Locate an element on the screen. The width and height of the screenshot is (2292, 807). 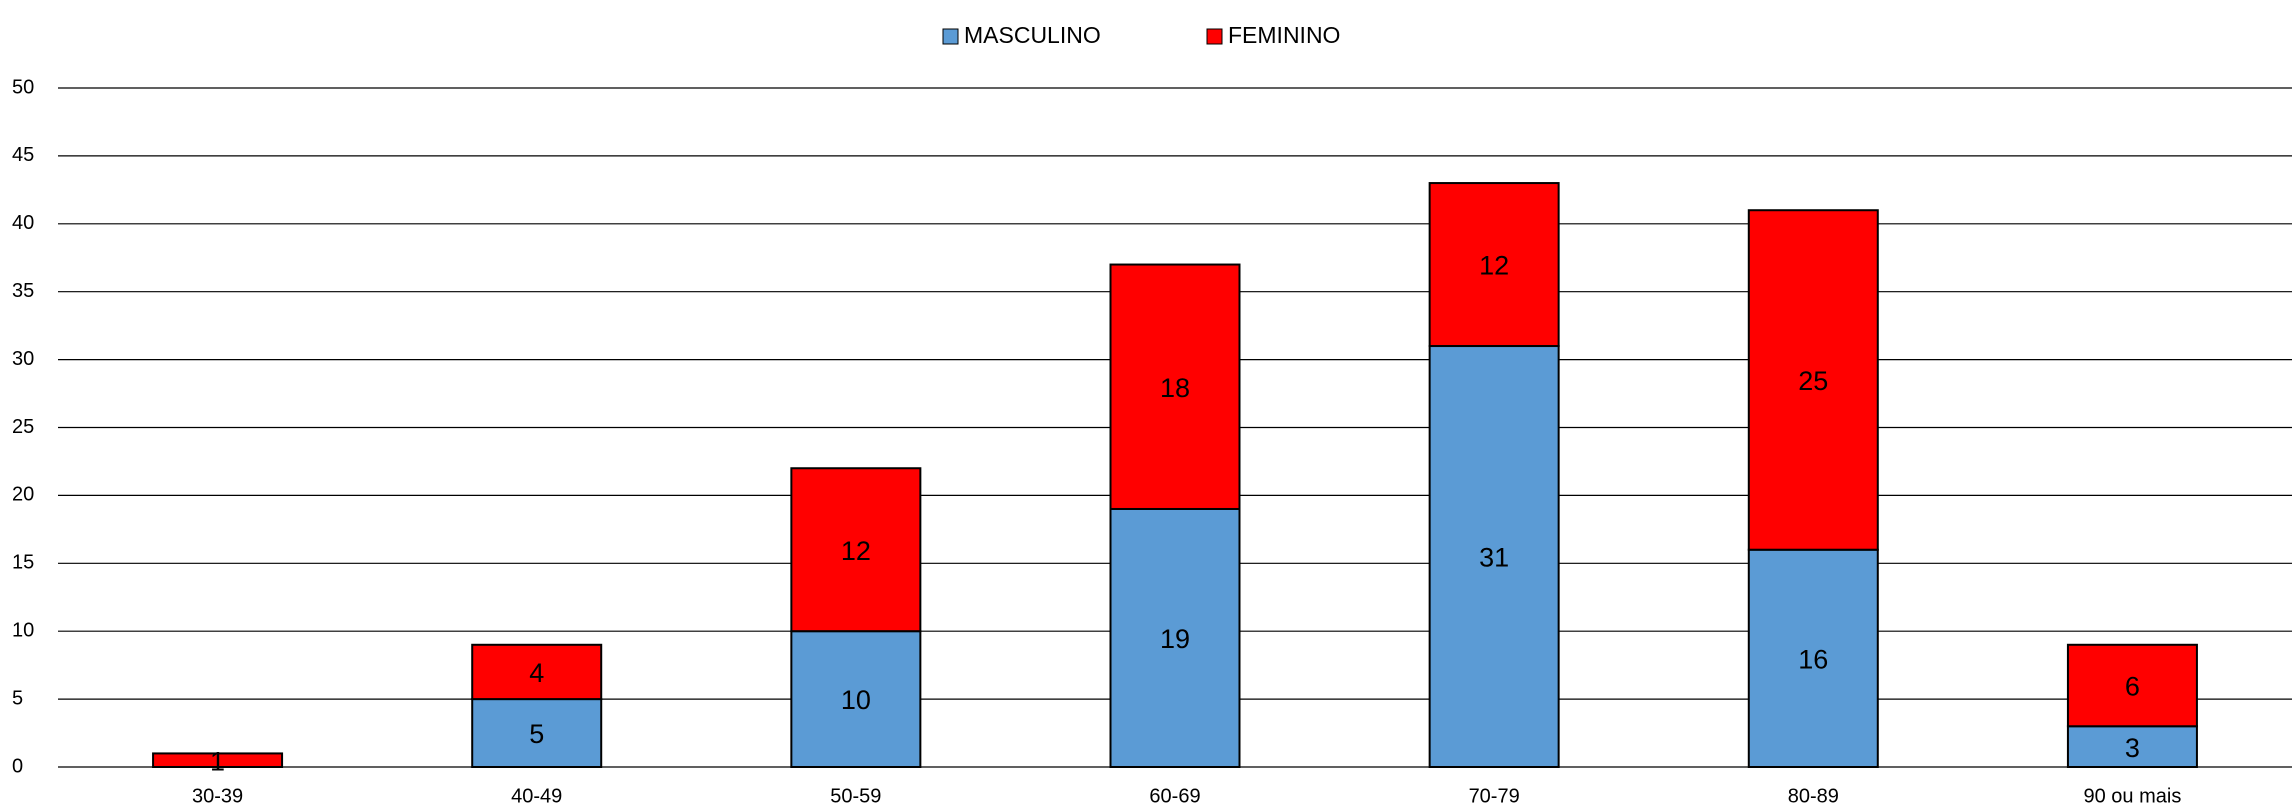
data-label: 5 is located at coordinates (536, 734).